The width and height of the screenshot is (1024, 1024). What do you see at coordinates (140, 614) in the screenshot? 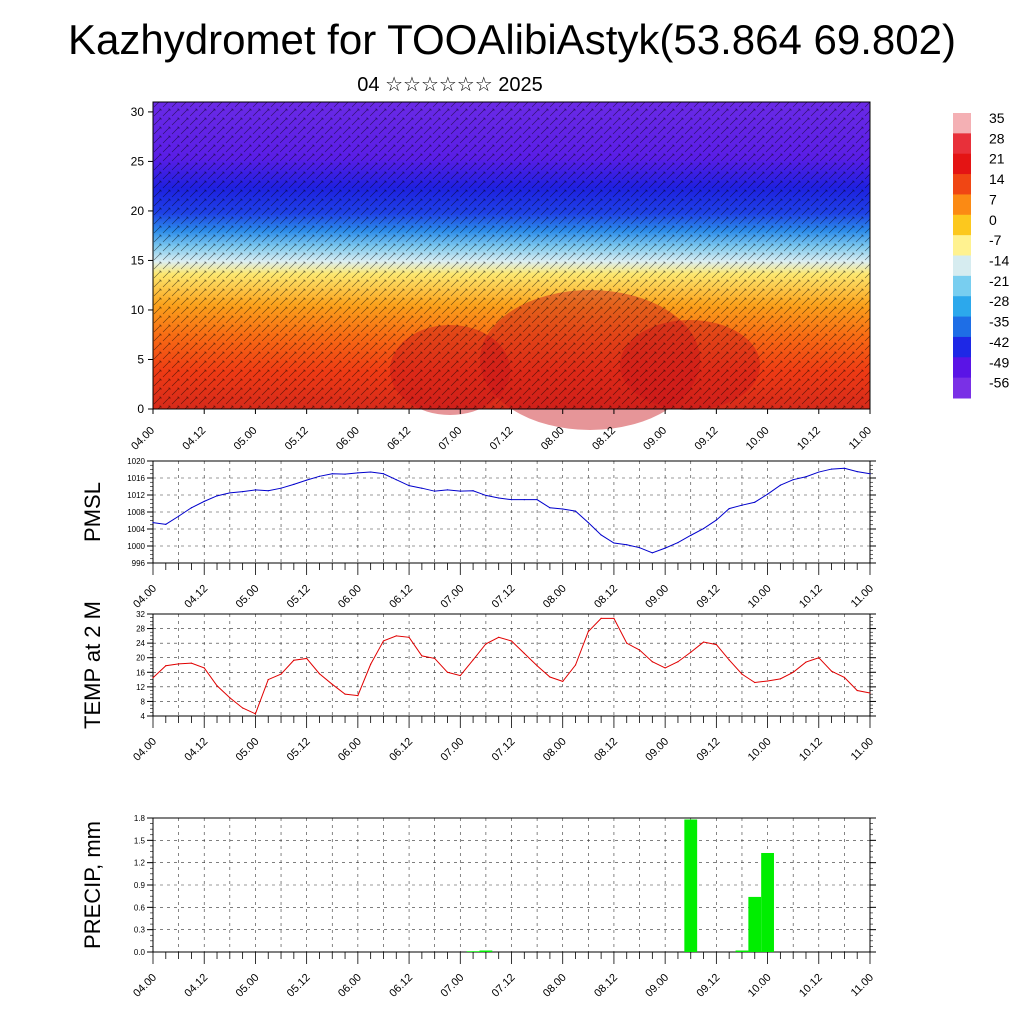
I see `y-tick-label: 32` at bounding box center [140, 614].